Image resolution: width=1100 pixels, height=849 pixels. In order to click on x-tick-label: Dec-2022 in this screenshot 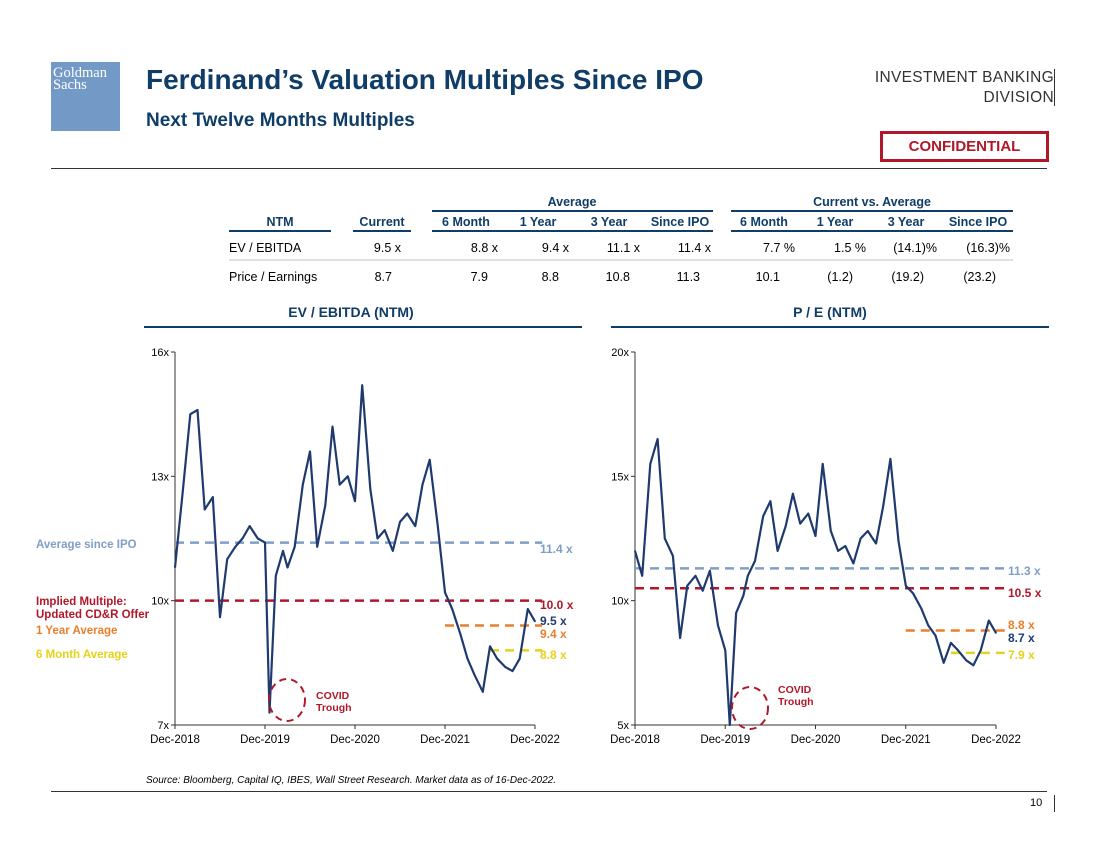, I will do `click(996, 740)`.